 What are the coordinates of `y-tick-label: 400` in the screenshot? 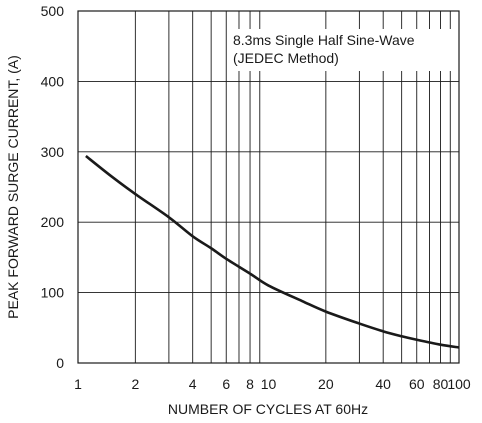 It's located at (53, 81).